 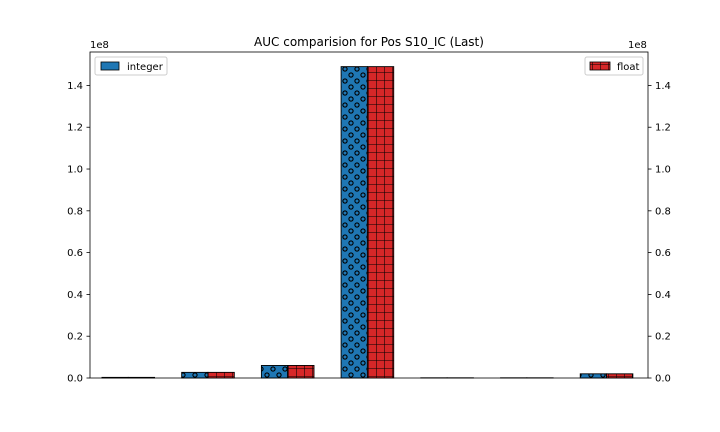 I want to click on left-y-tick-label: 1.4, so click(x=75, y=86).